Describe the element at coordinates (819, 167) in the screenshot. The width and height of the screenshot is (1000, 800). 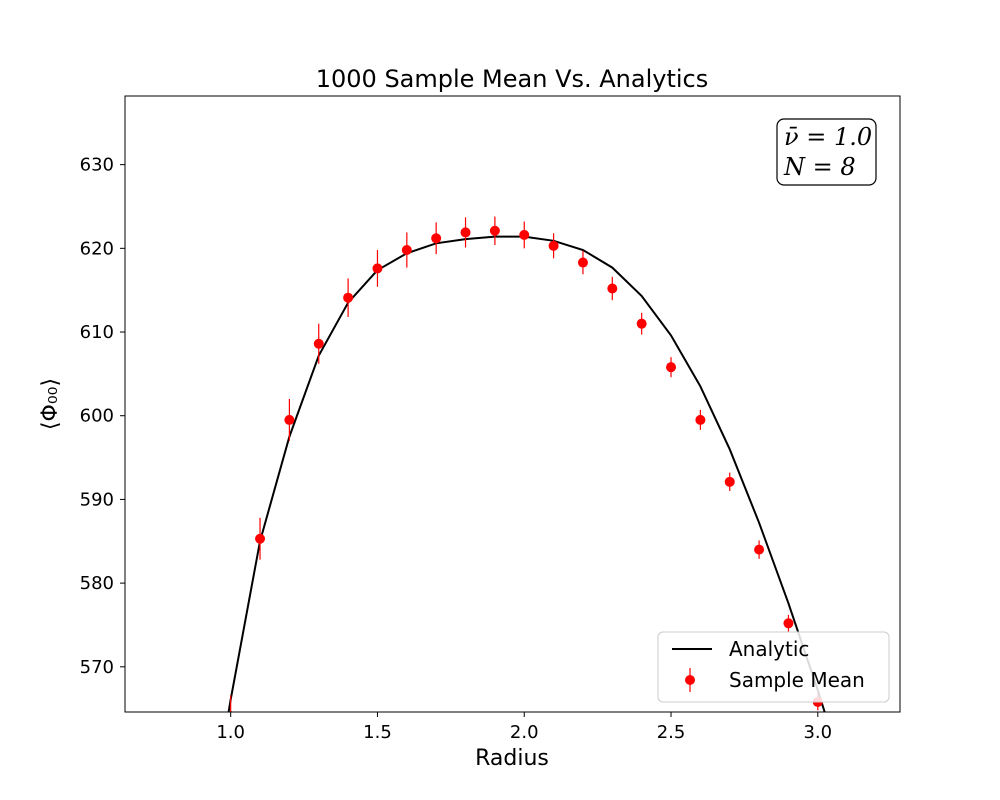
I see `annotation-n: N = 8` at that location.